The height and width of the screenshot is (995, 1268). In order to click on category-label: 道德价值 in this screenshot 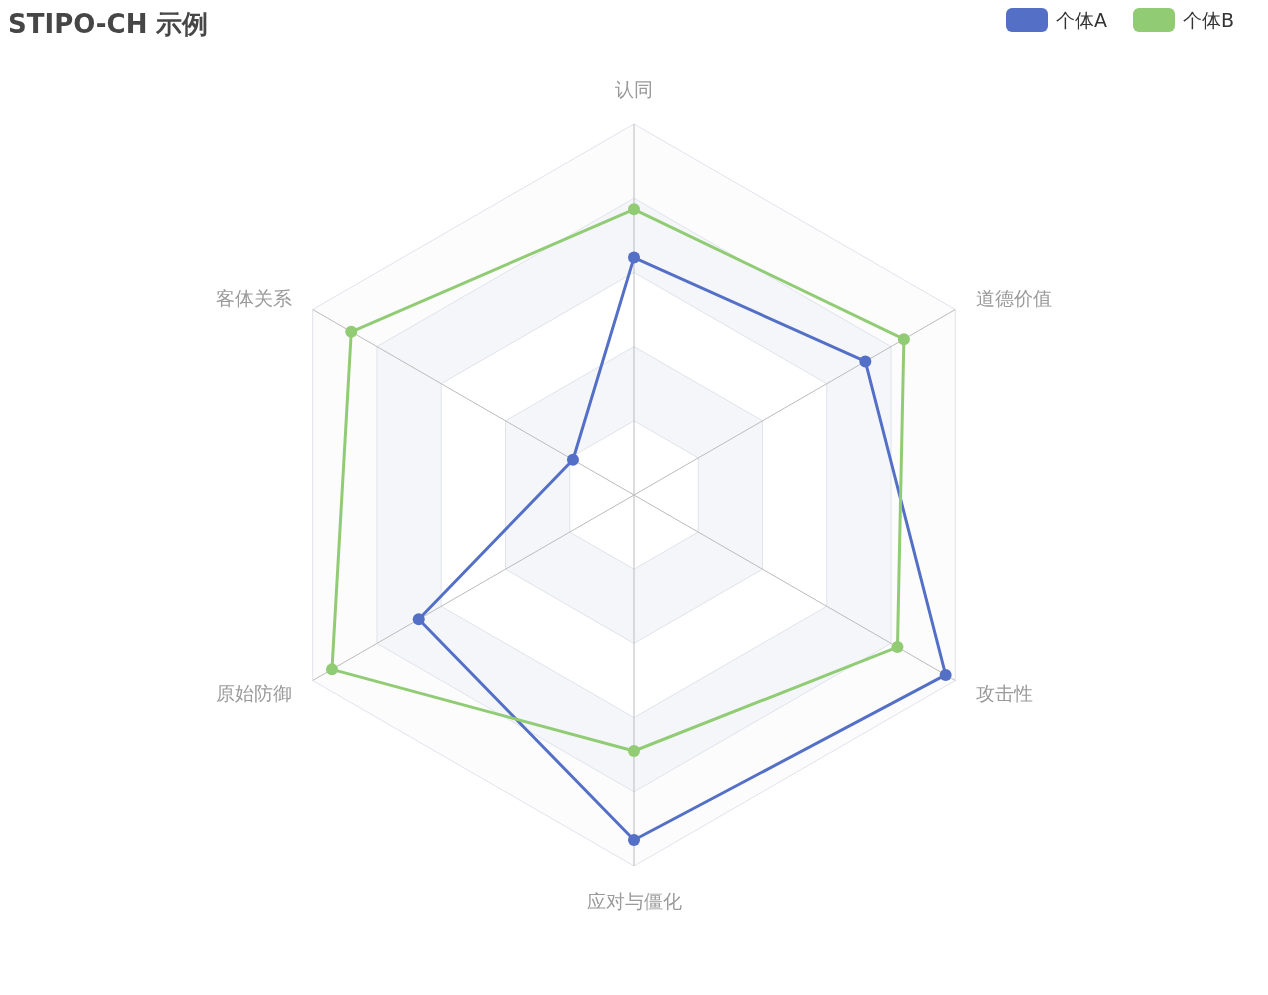, I will do `click(1014, 297)`.